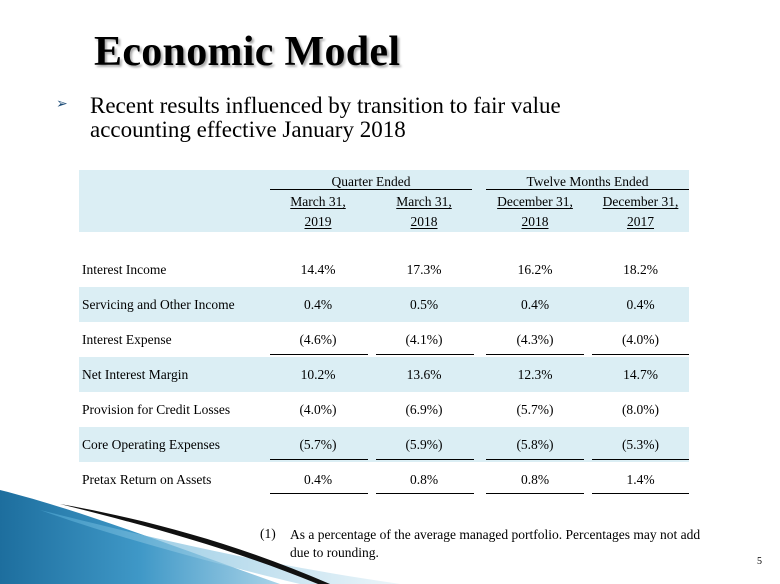 This screenshot has height=584, width=780. Describe the element at coordinates (424, 269) in the screenshot. I see `row-value: 17.3%` at that location.